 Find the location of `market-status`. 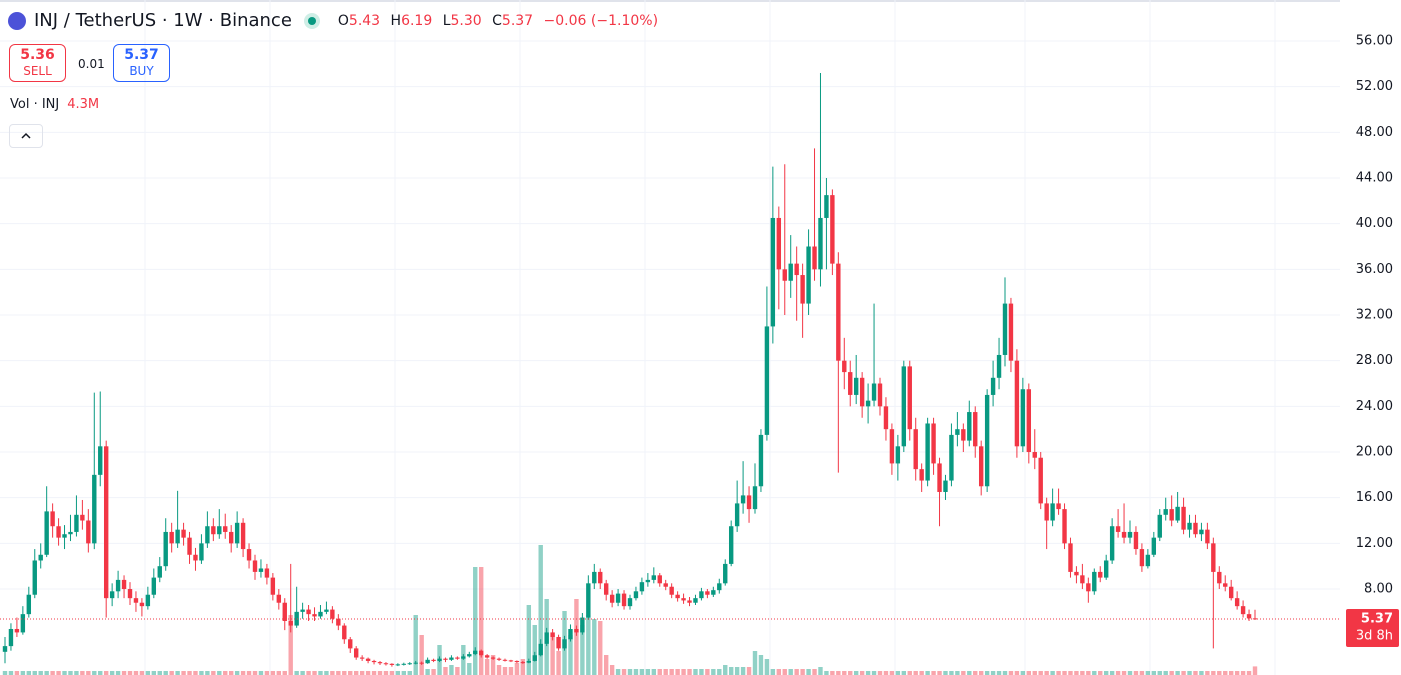

market-status is located at coordinates (311, 20).